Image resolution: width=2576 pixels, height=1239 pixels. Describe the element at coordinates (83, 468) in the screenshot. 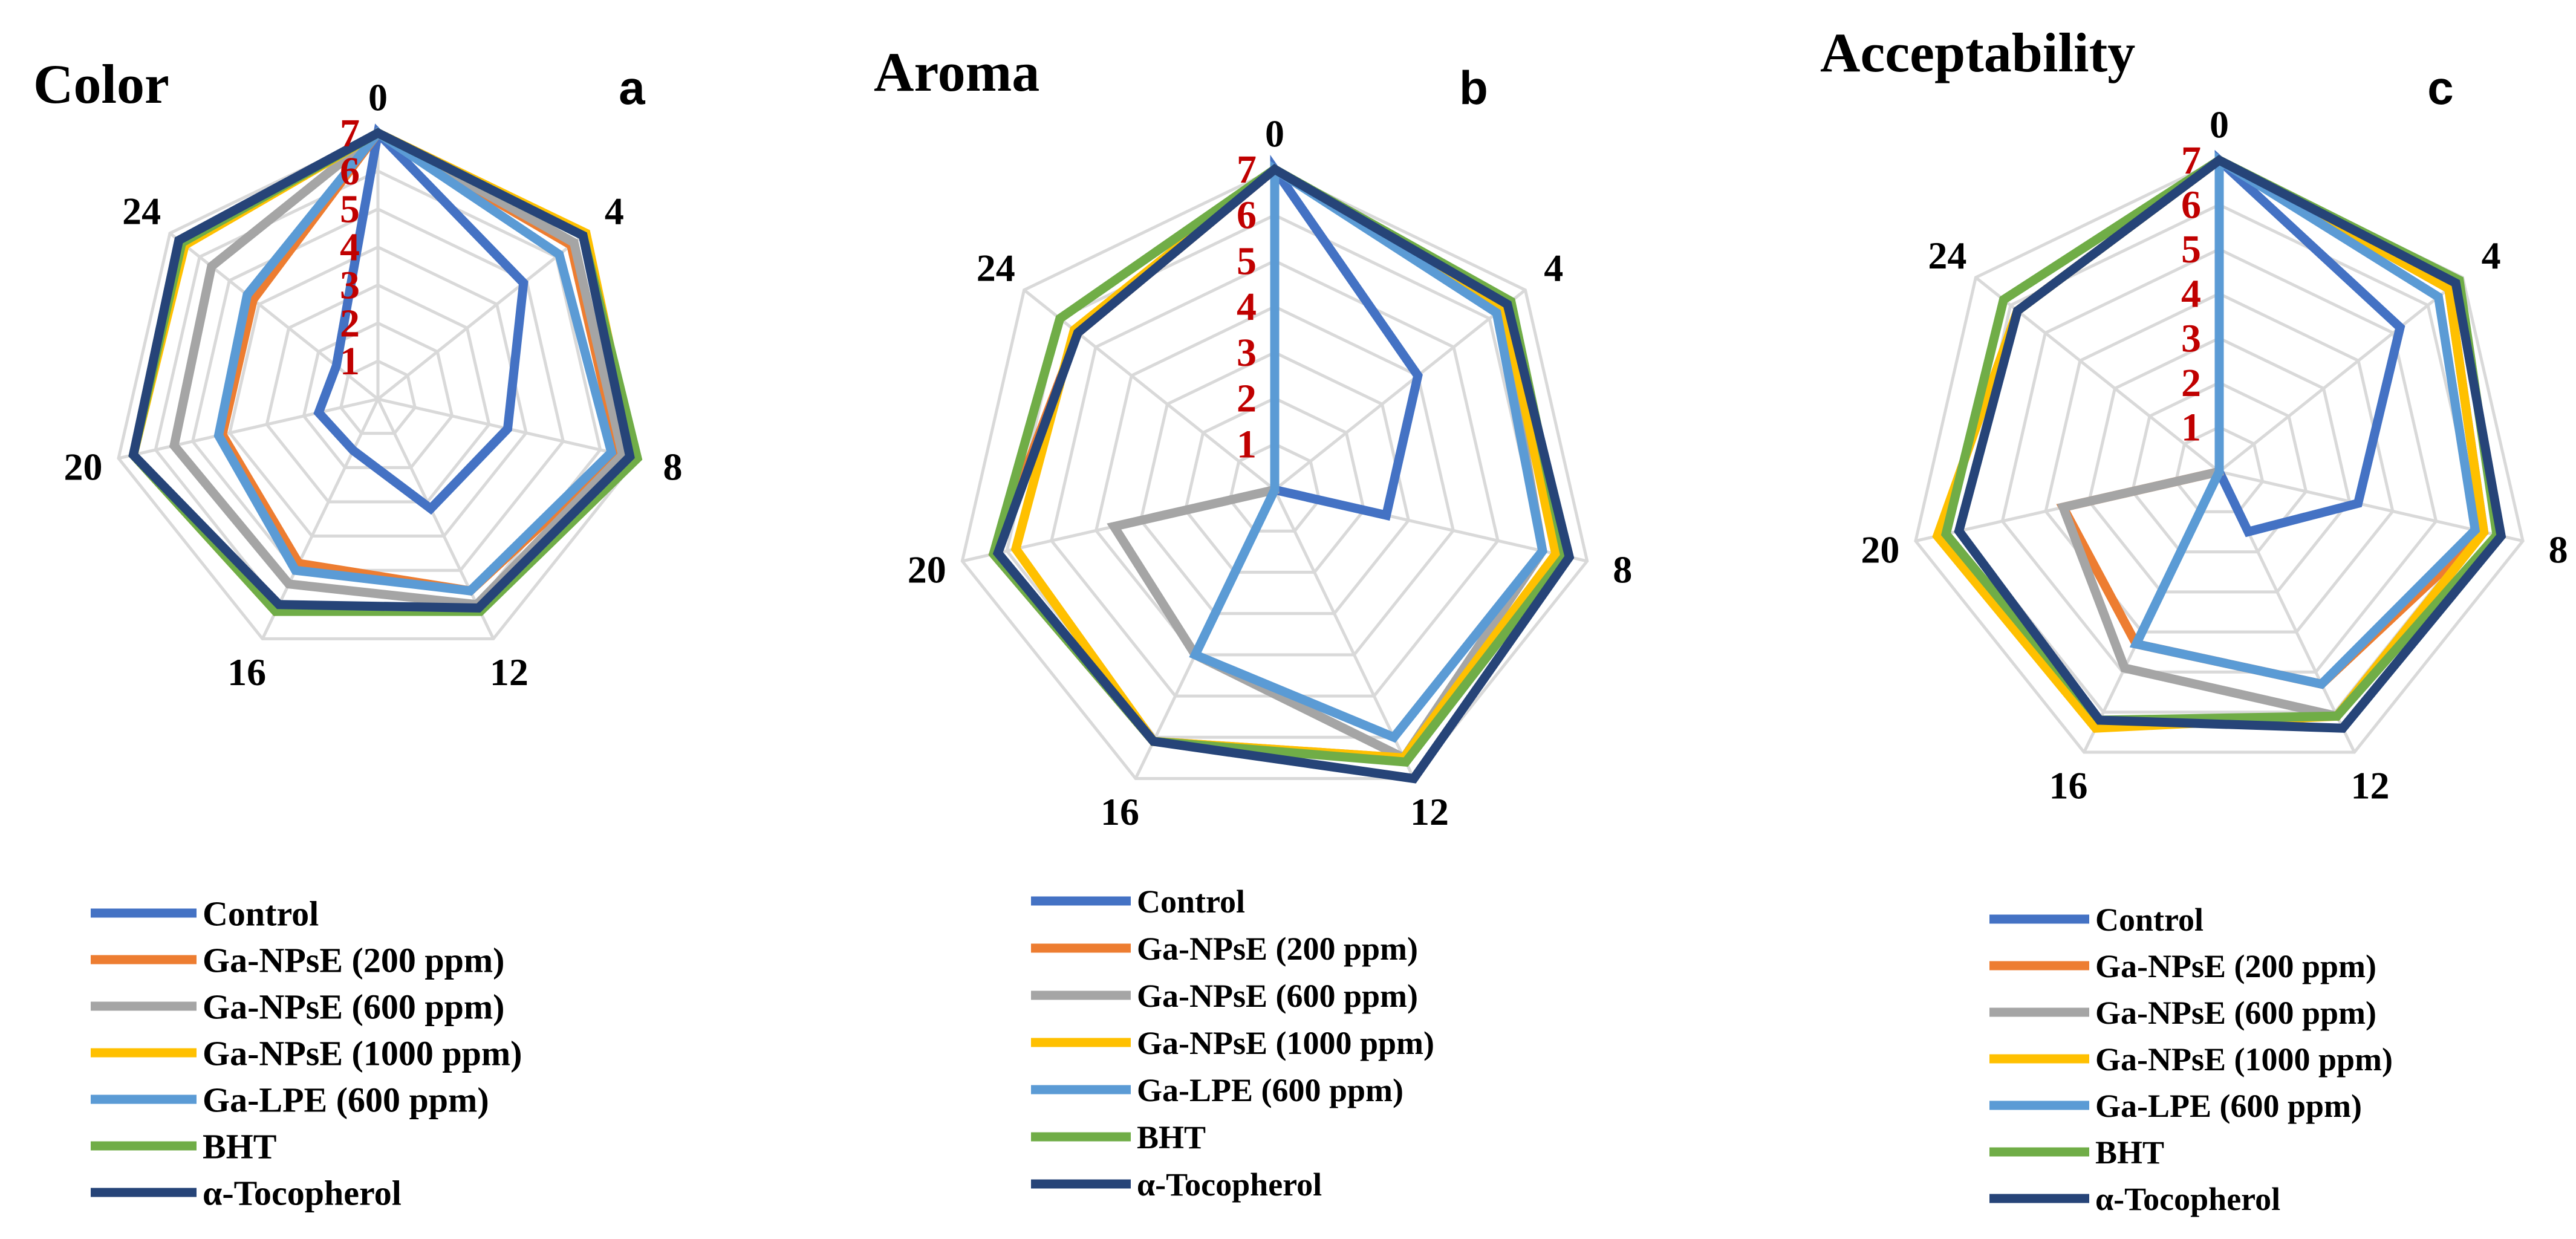

I see `axis-label: 20` at that location.